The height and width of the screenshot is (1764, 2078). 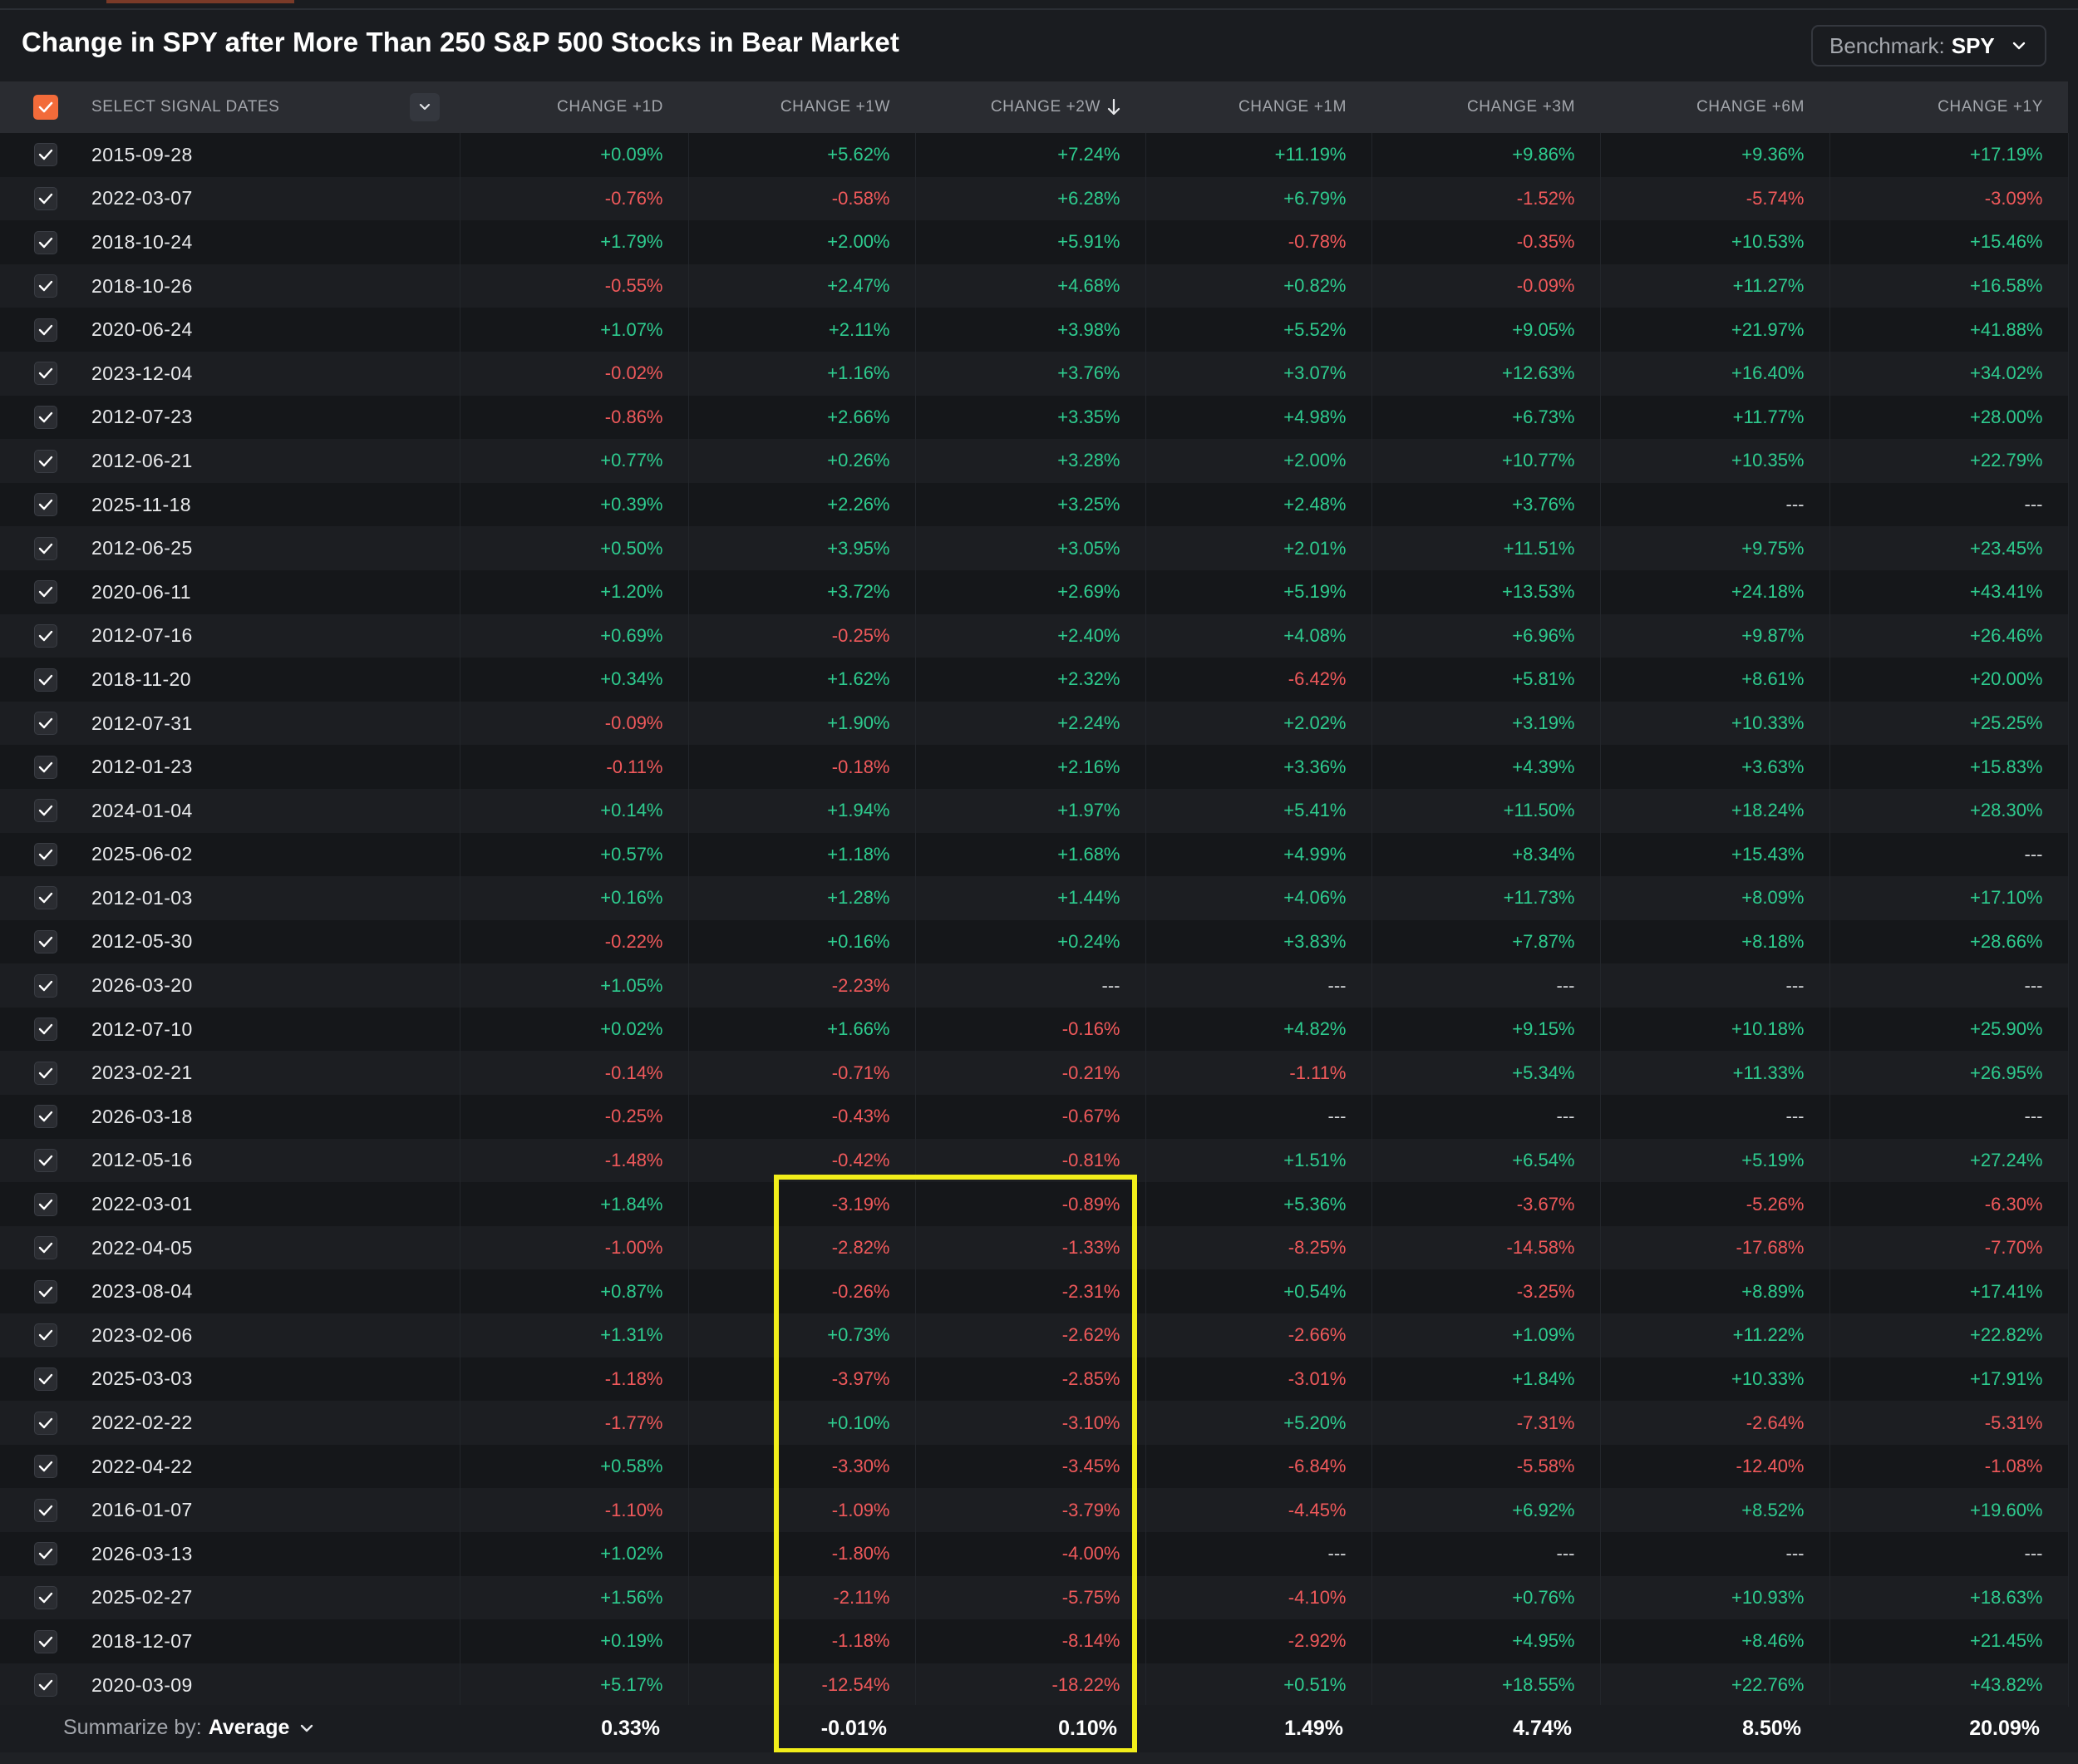 I want to click on column-header-6m: CHANGE +6M, so click(x=1715, y=107).